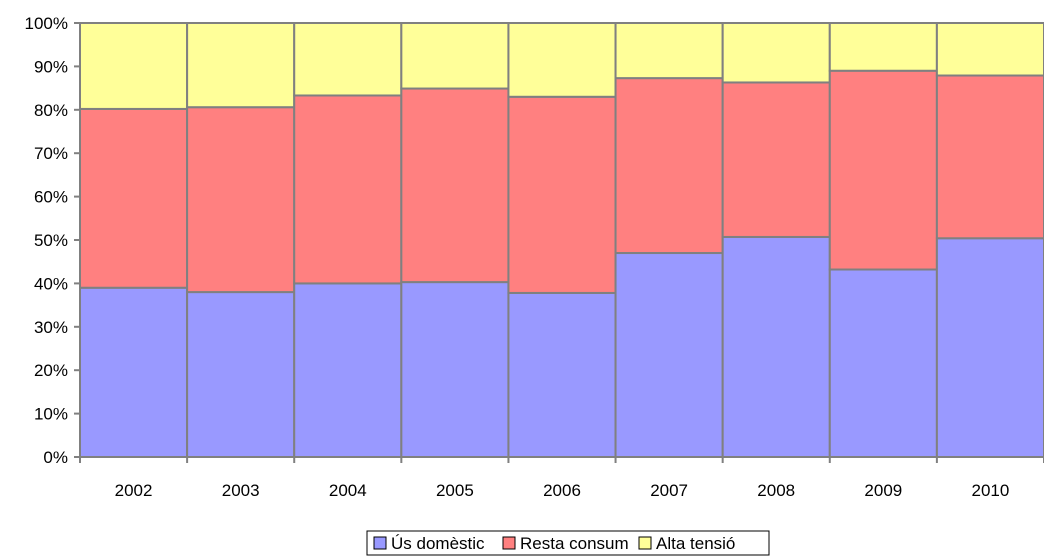 The height and width of the screenshot is (556, 1044). I want to click on legend-box, so click(568, 543).